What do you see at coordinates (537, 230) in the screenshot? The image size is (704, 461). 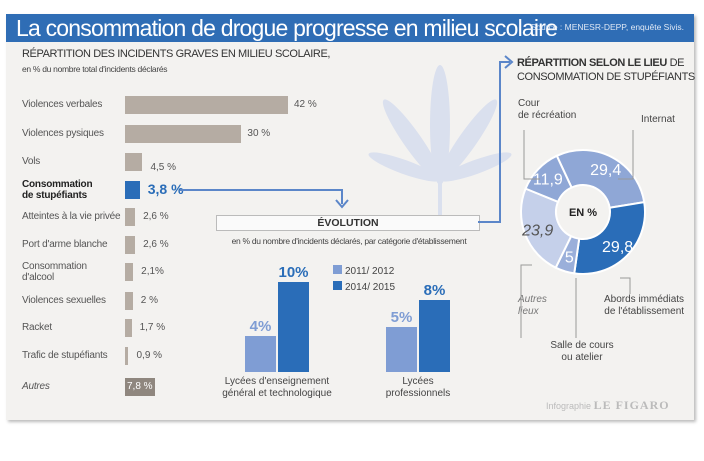 I see `donut-slice-value: 23,9` at bounding box center [537, 230].